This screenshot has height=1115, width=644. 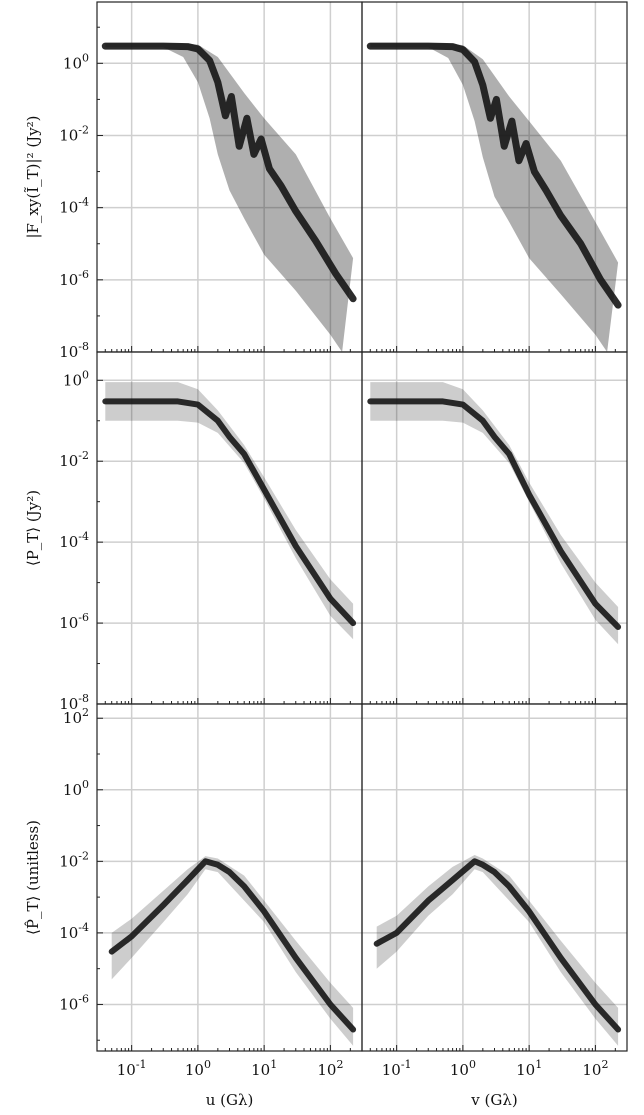 I want to click on panel-1-v, so click(x=494, y=177).